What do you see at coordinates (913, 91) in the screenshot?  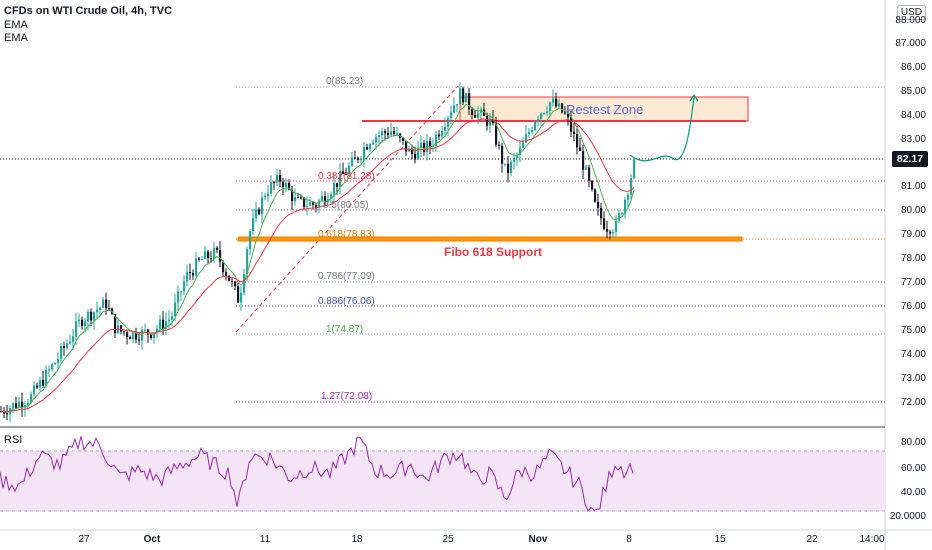 I see `price-tick: 85.00` at bounding box center [913, 91].